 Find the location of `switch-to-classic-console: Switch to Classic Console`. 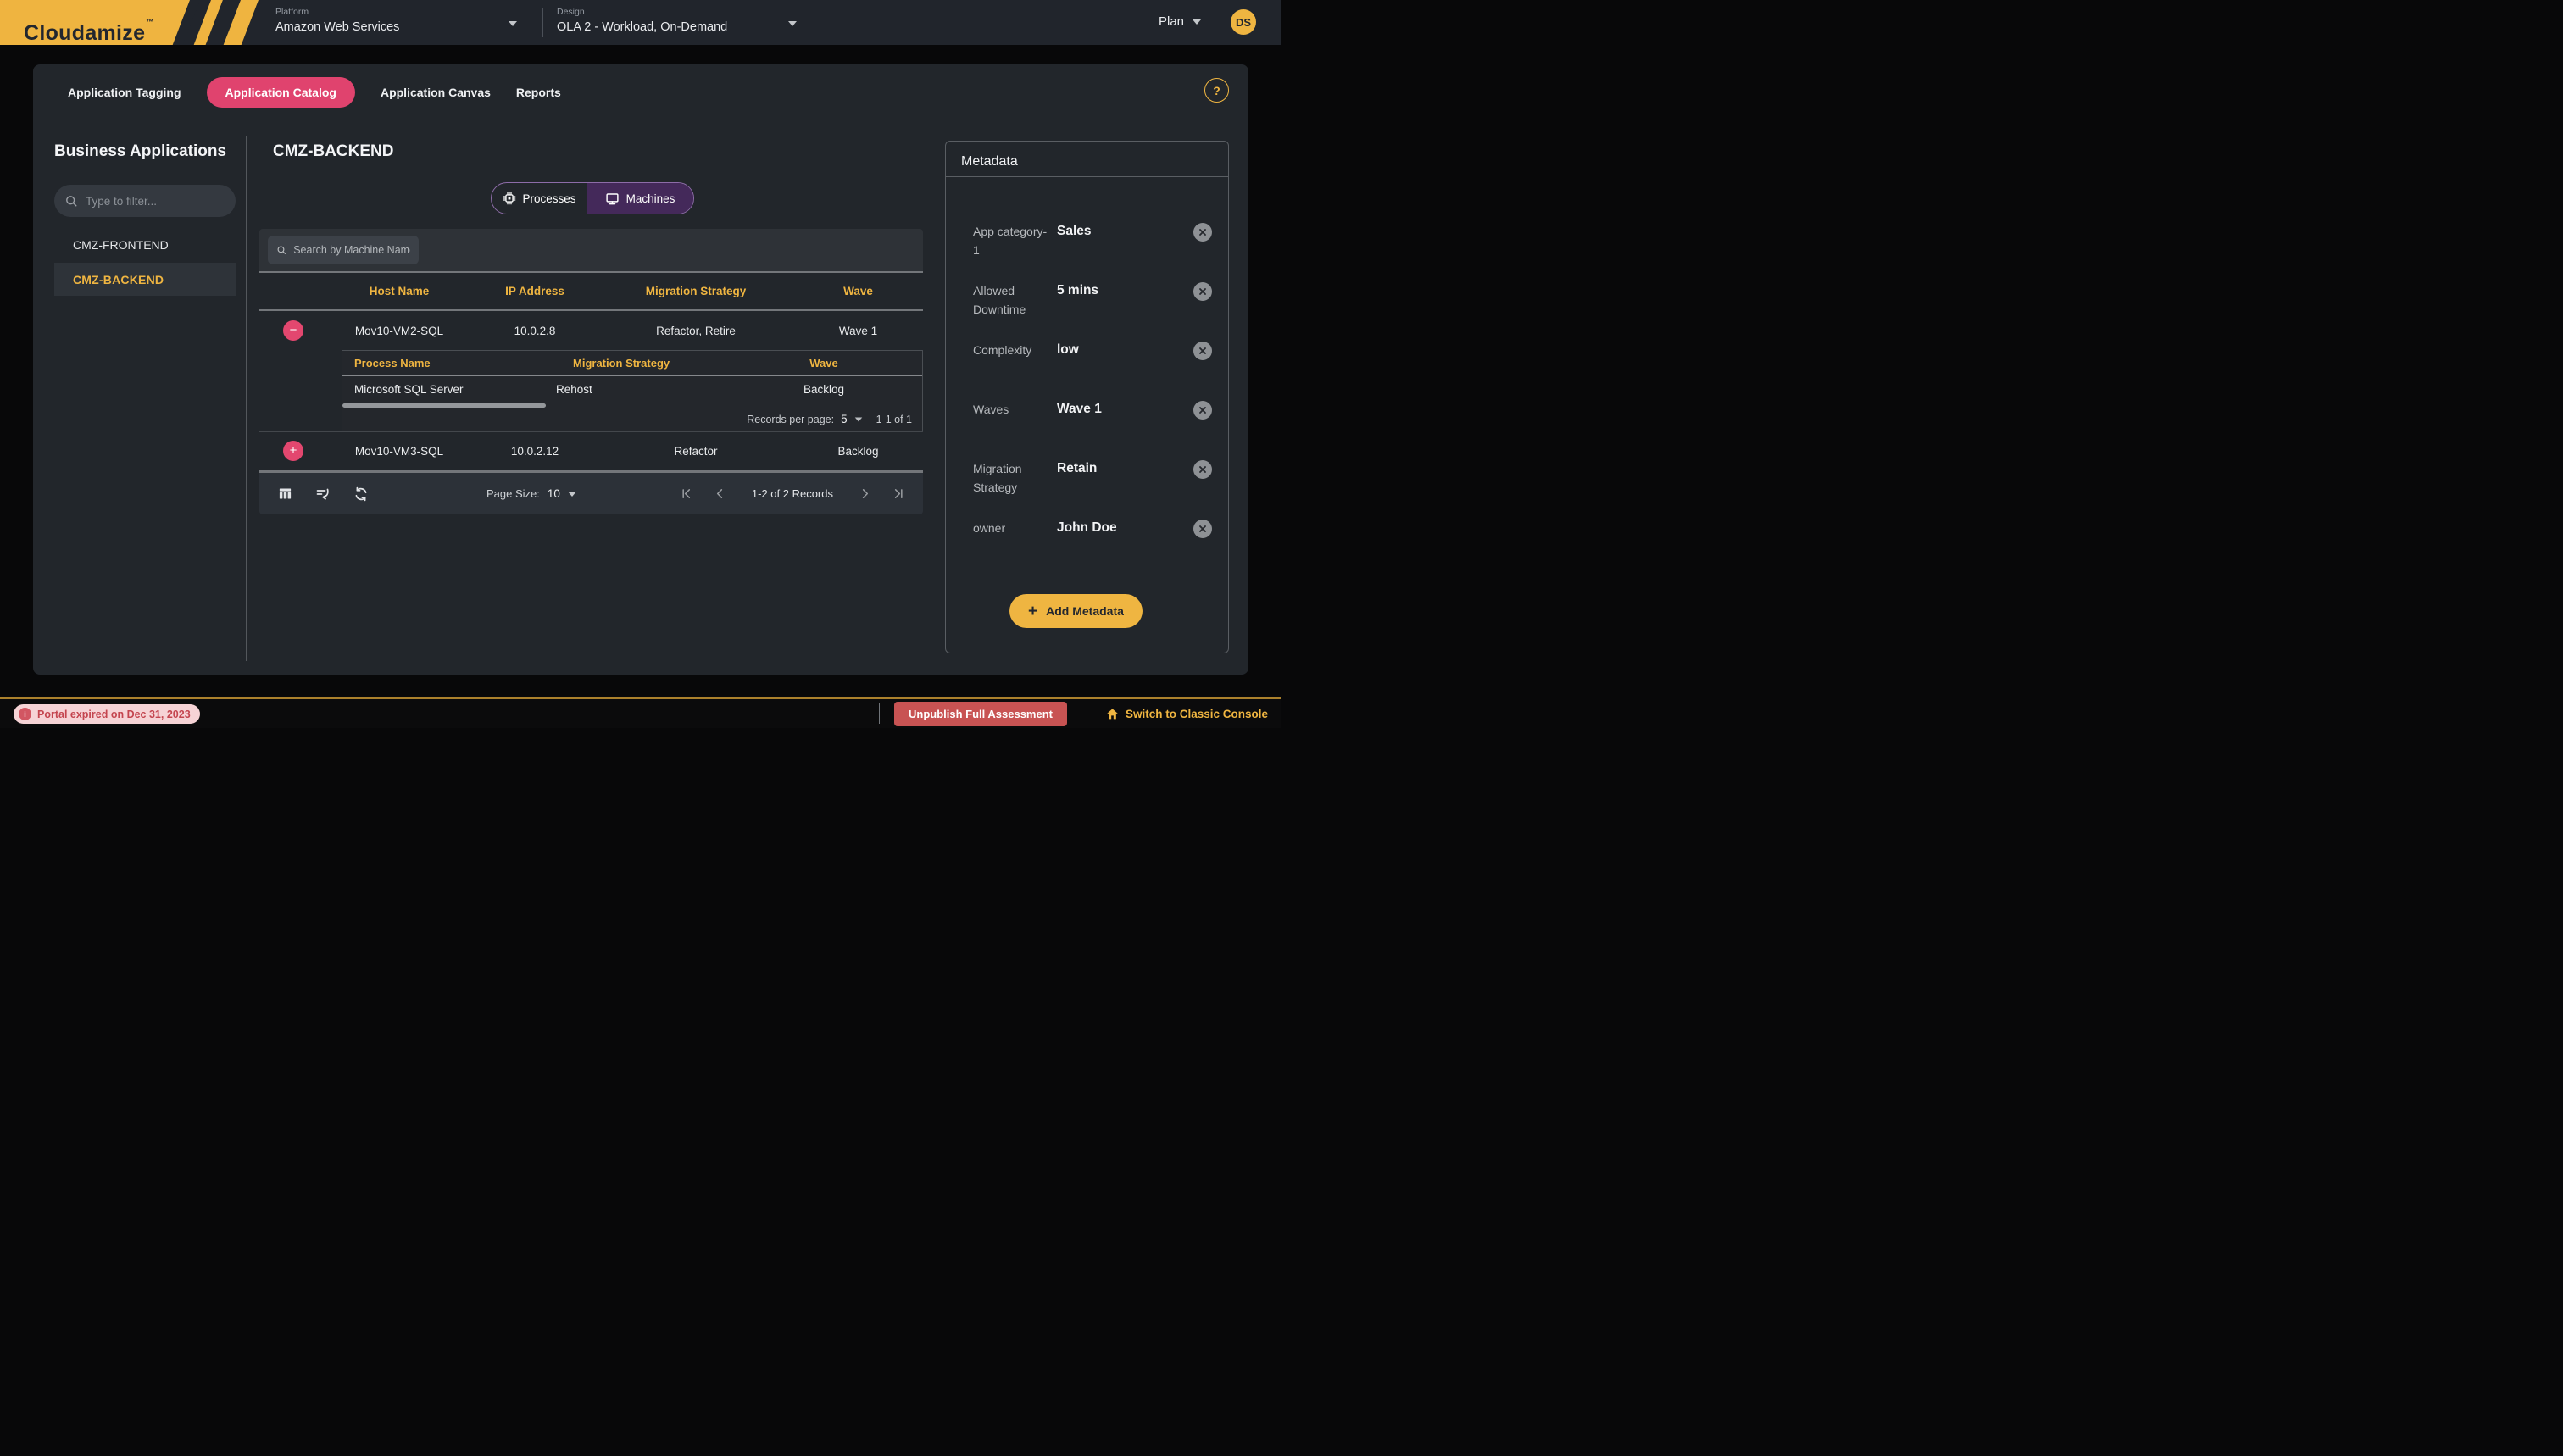

switch-to-classic-console: Switch to Classic Console is located at coordinates (1187, 714).